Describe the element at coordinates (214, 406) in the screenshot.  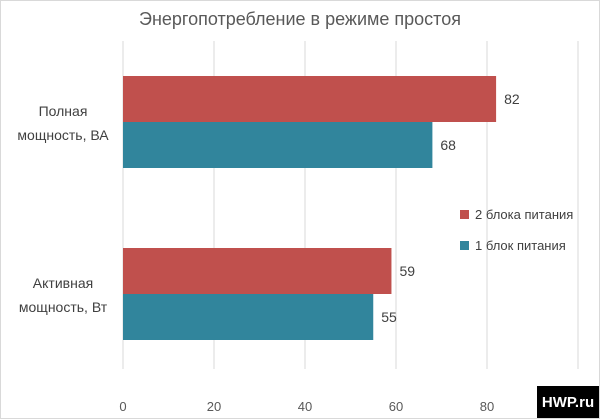
I see `x-tick-label: 20` at that location.